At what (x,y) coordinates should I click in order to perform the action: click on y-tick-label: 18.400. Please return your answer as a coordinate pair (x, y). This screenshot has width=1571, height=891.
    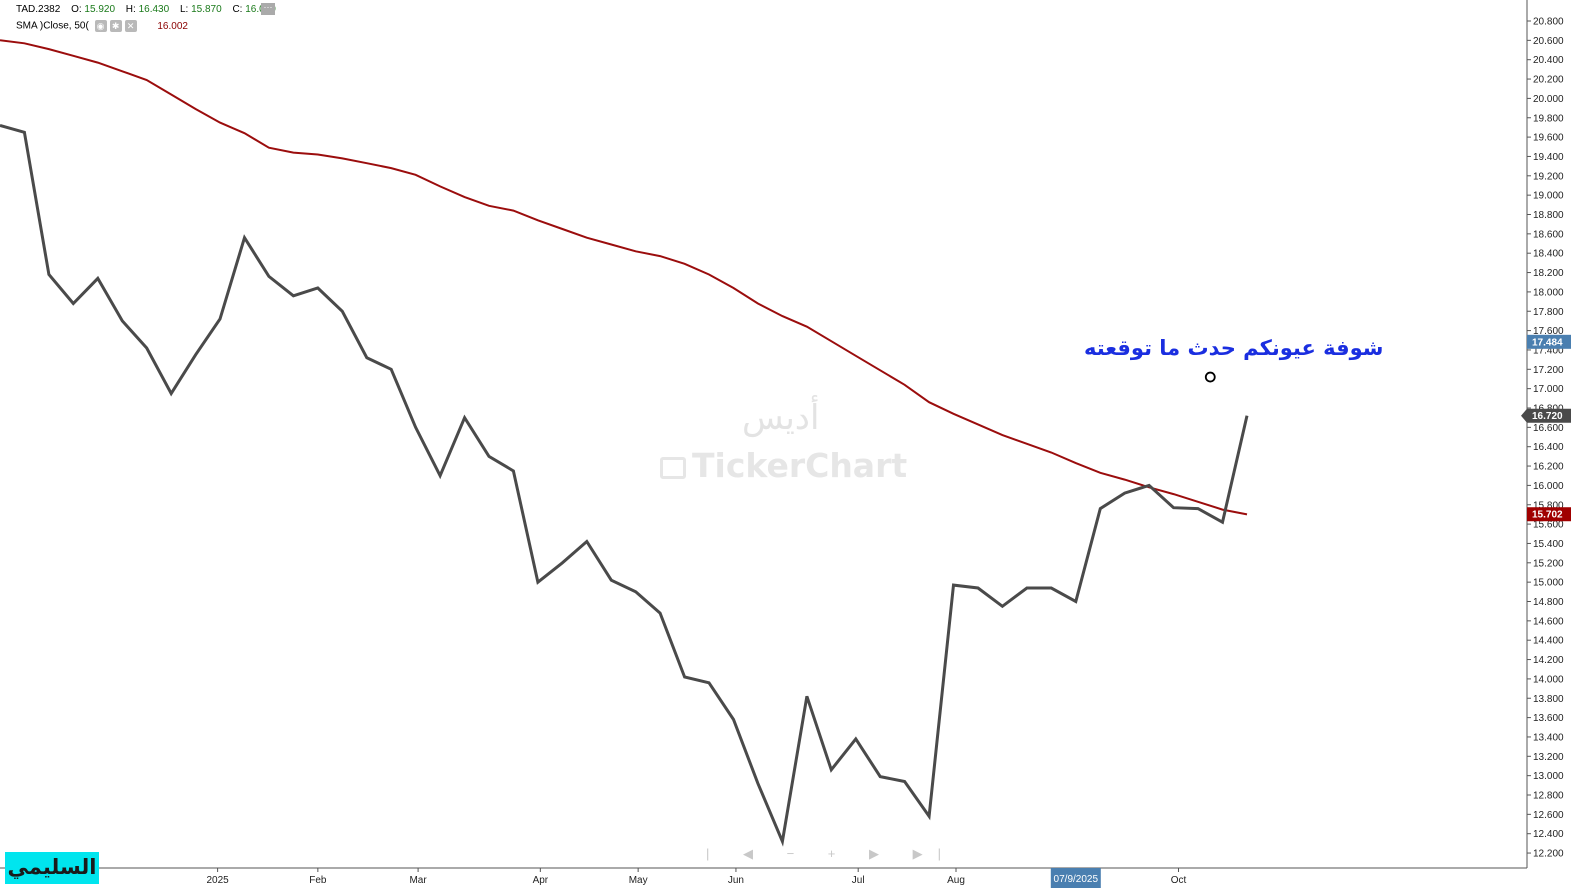
    Looking at the image, I should click on (1548, 254).